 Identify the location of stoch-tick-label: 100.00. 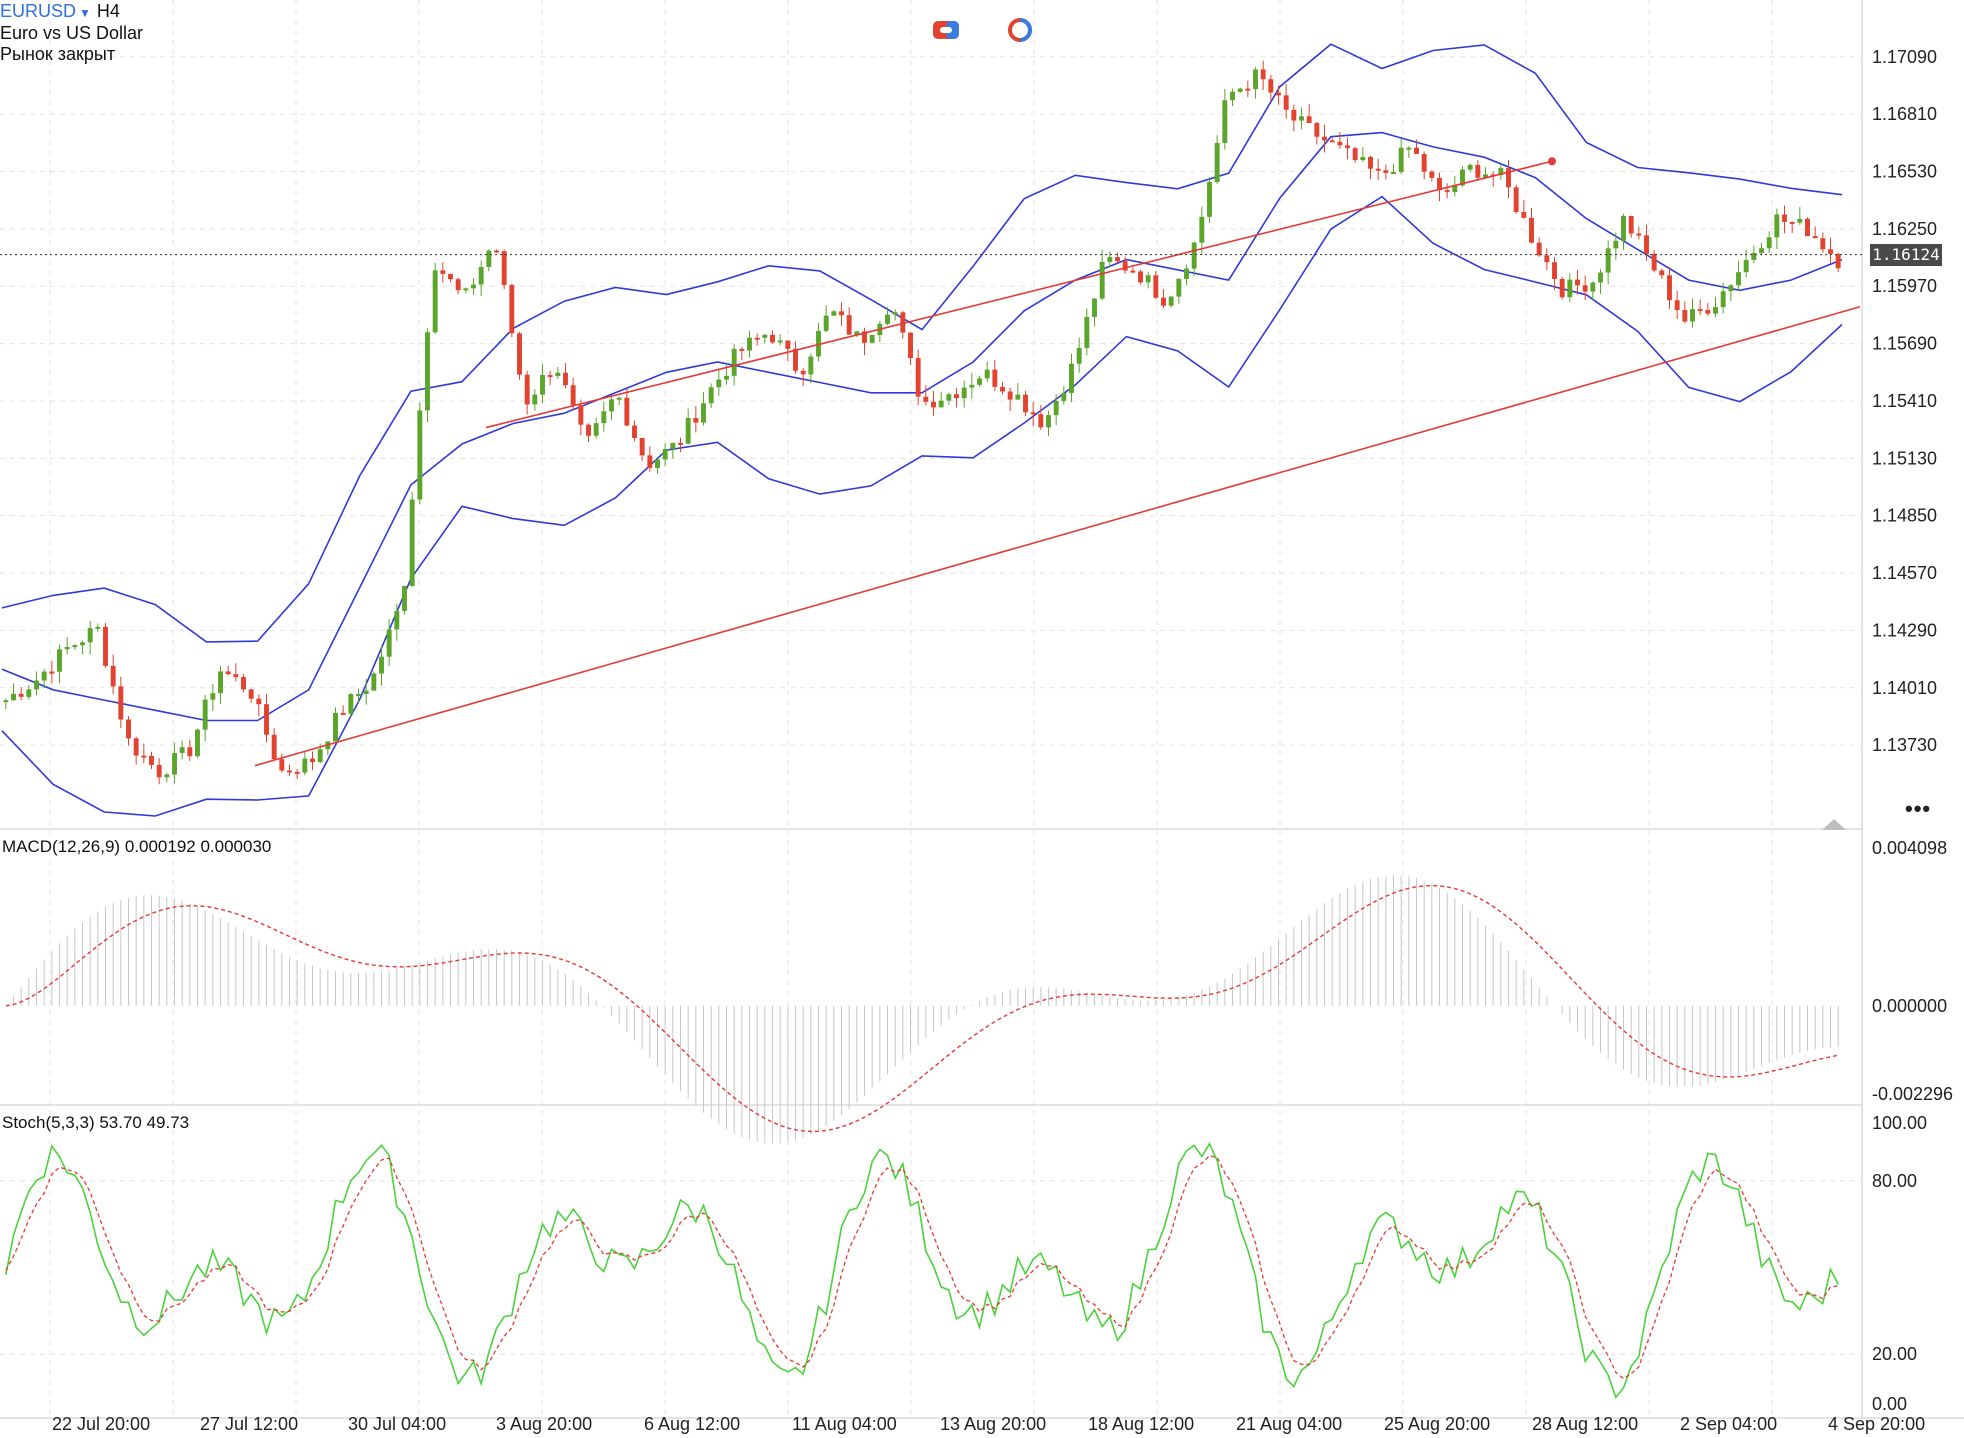
(1899, 1123).